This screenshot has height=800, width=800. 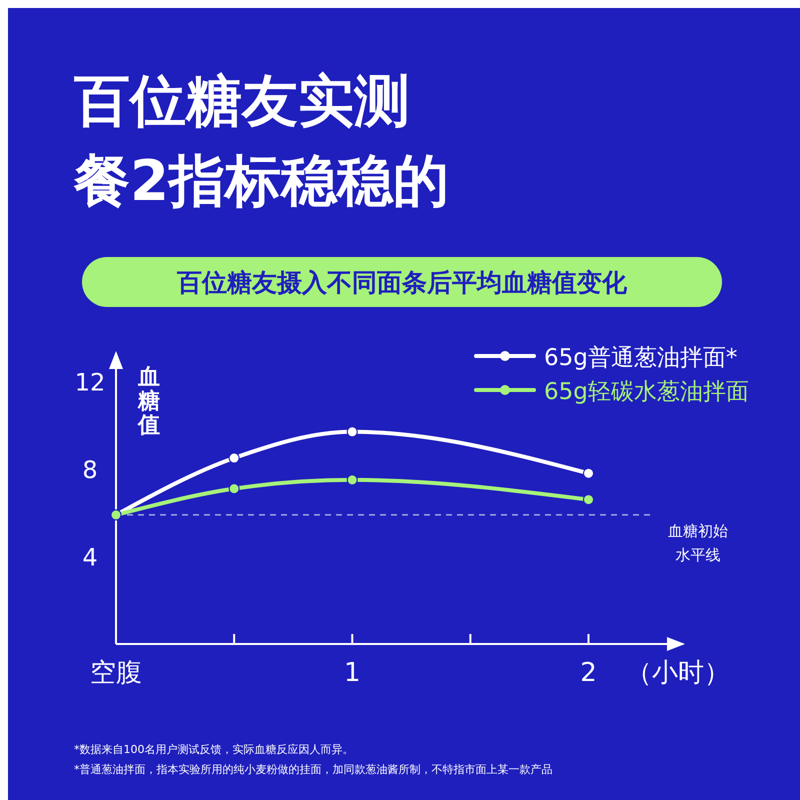 I want to click on text: *数据来自100名用户测试反馈，实际血糖反应因人而异。, so click(x=214, y=749).